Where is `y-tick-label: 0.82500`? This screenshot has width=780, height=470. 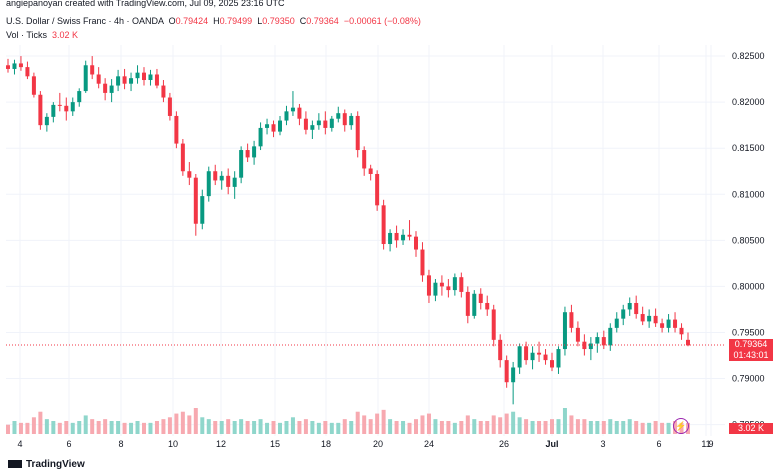
y-tick-label: 0.82500 is located at coordinates (748, 56).